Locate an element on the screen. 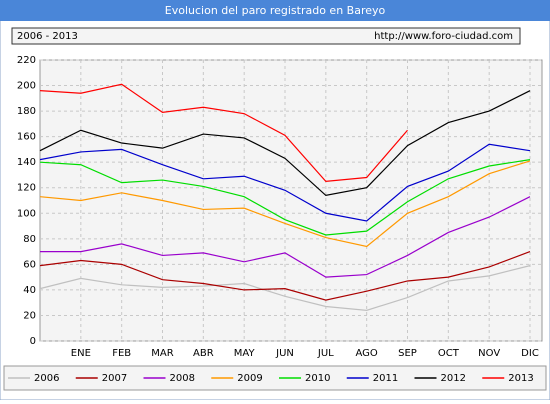  x-tick-label: OCT is located at coordinates (449, 353).